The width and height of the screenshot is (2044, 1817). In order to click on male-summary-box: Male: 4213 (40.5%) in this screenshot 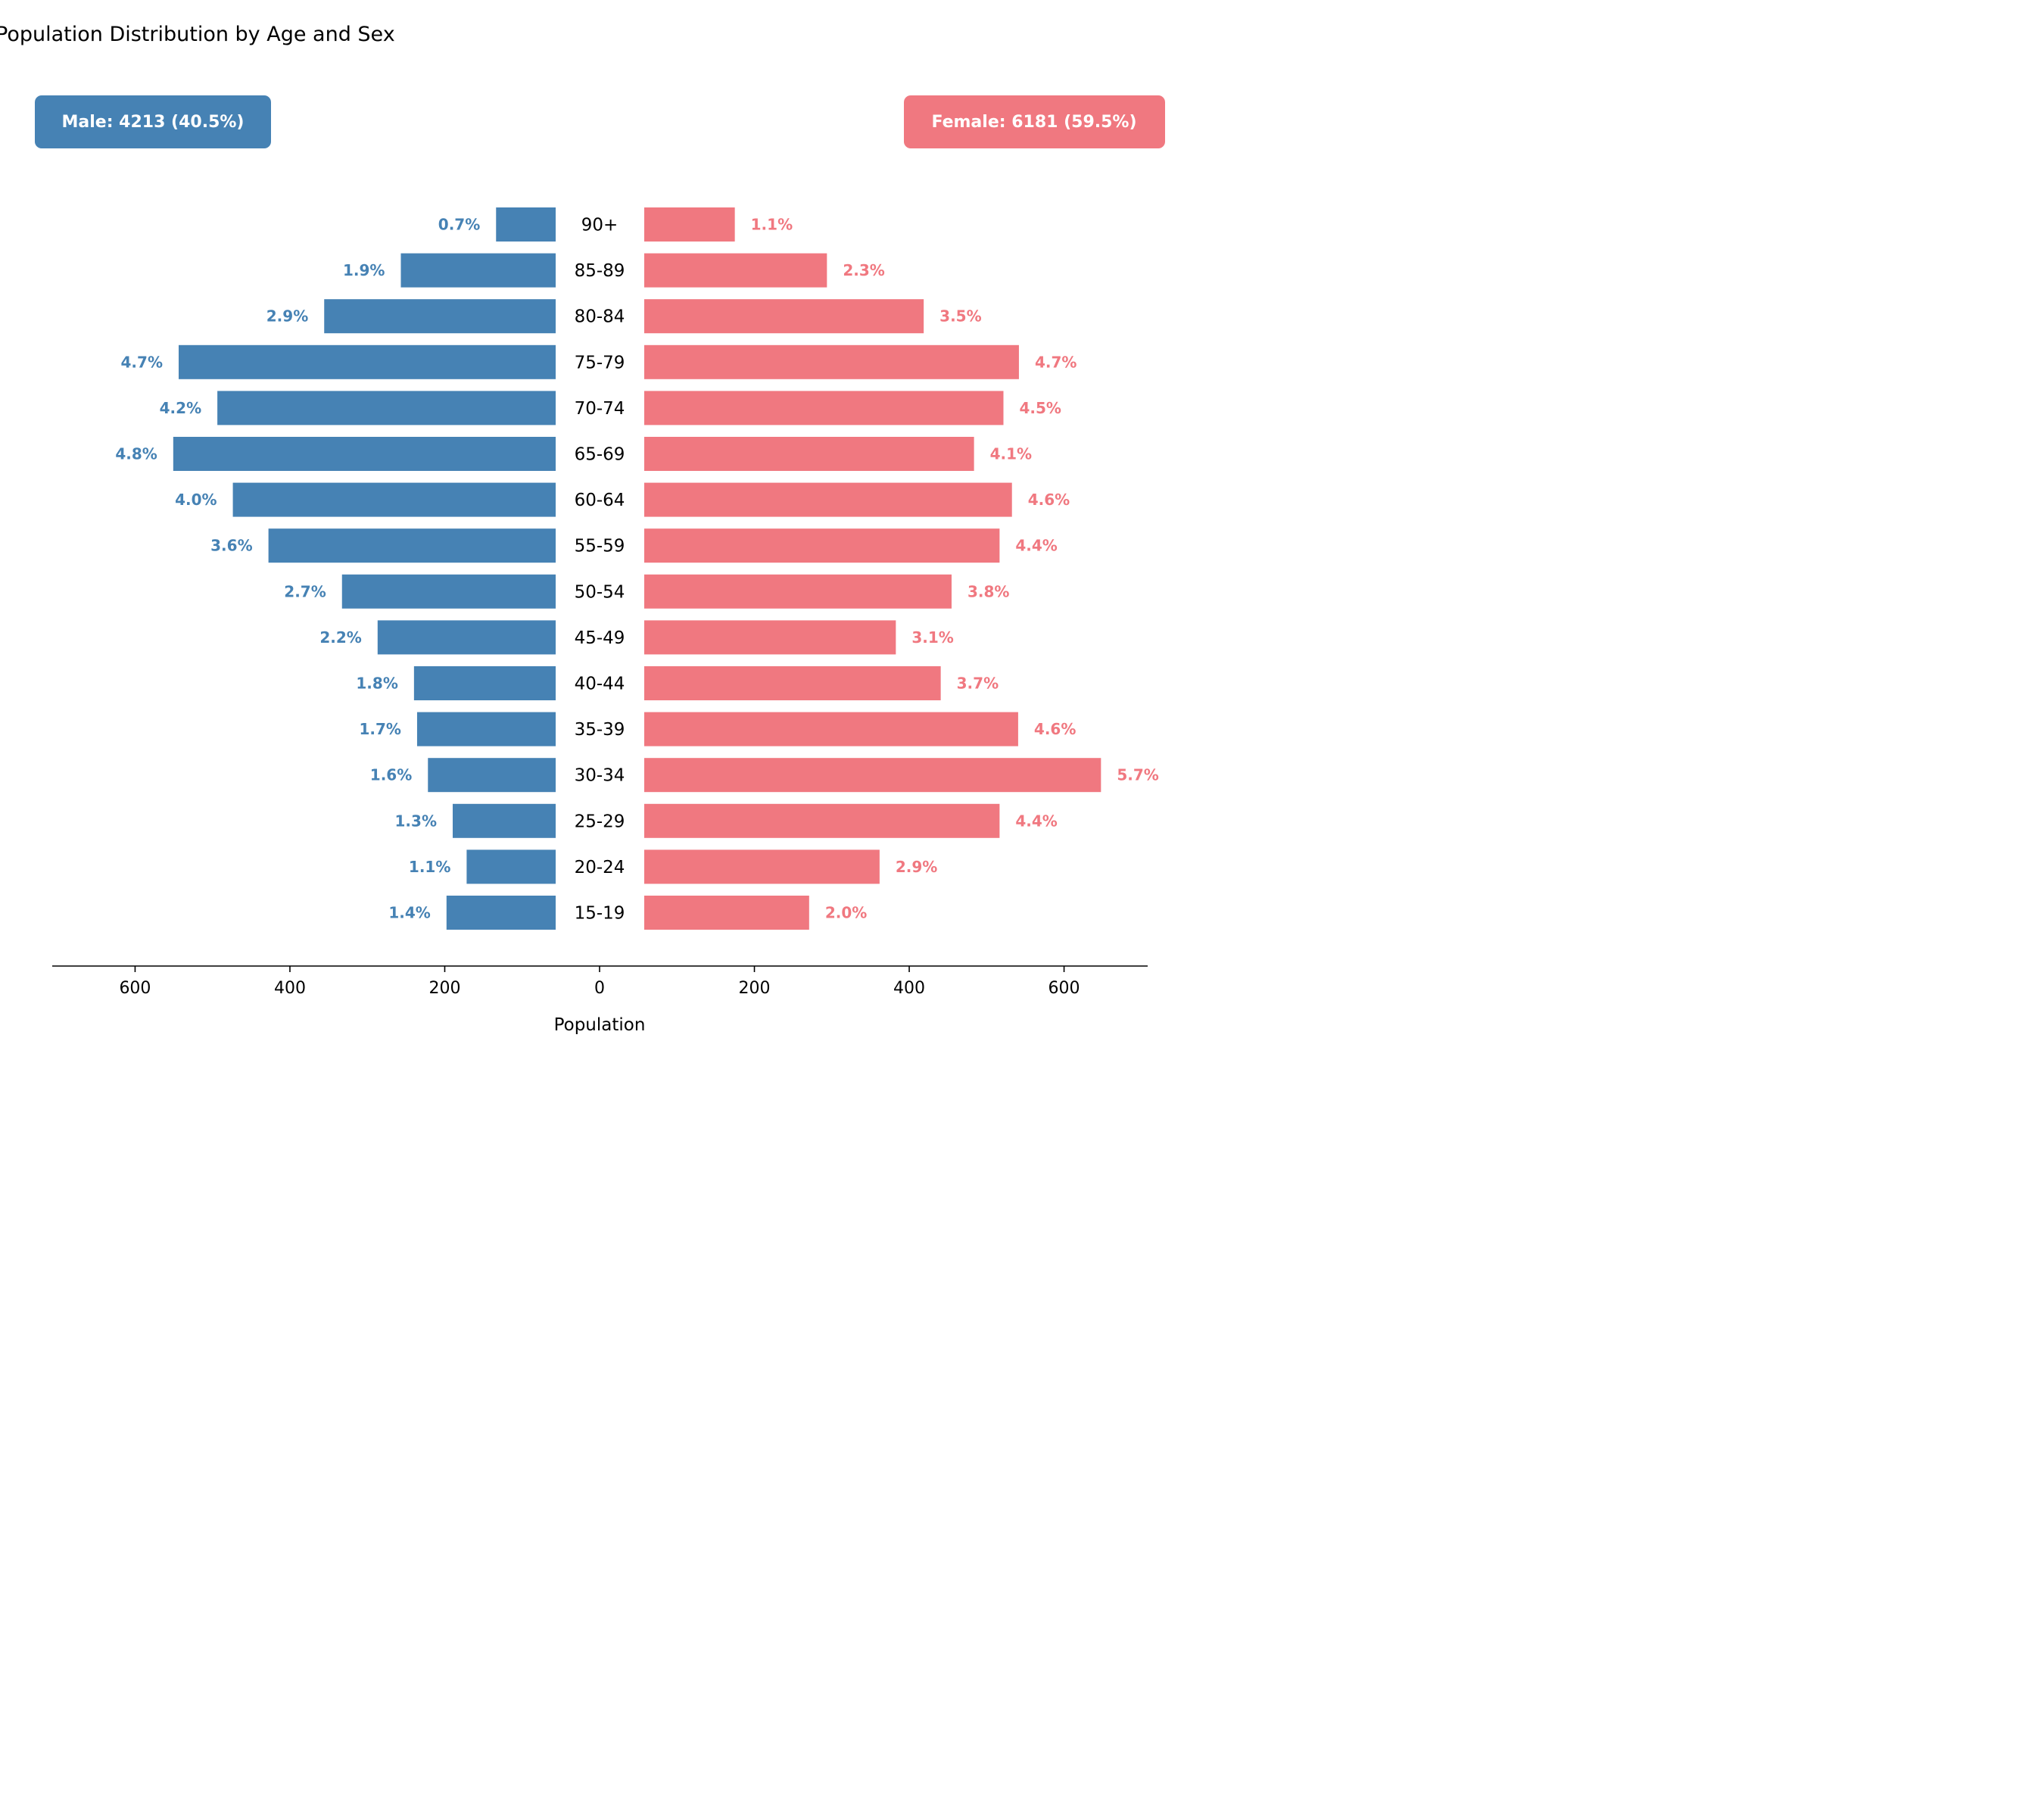, I will do `click(153, 121)`.